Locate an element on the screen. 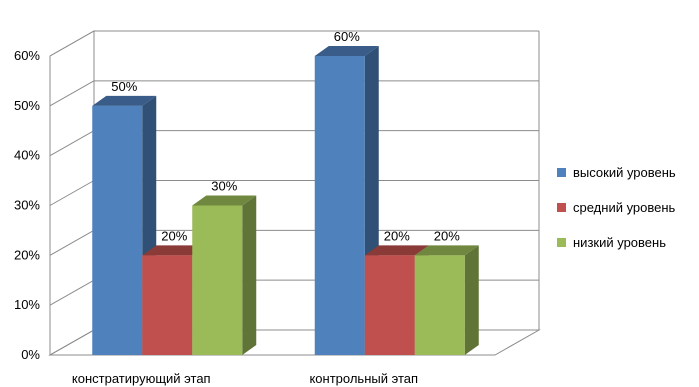 The height and width of the screenshot is (387, 699). y-tick-label: 10% is located at coordinates (27, 304).